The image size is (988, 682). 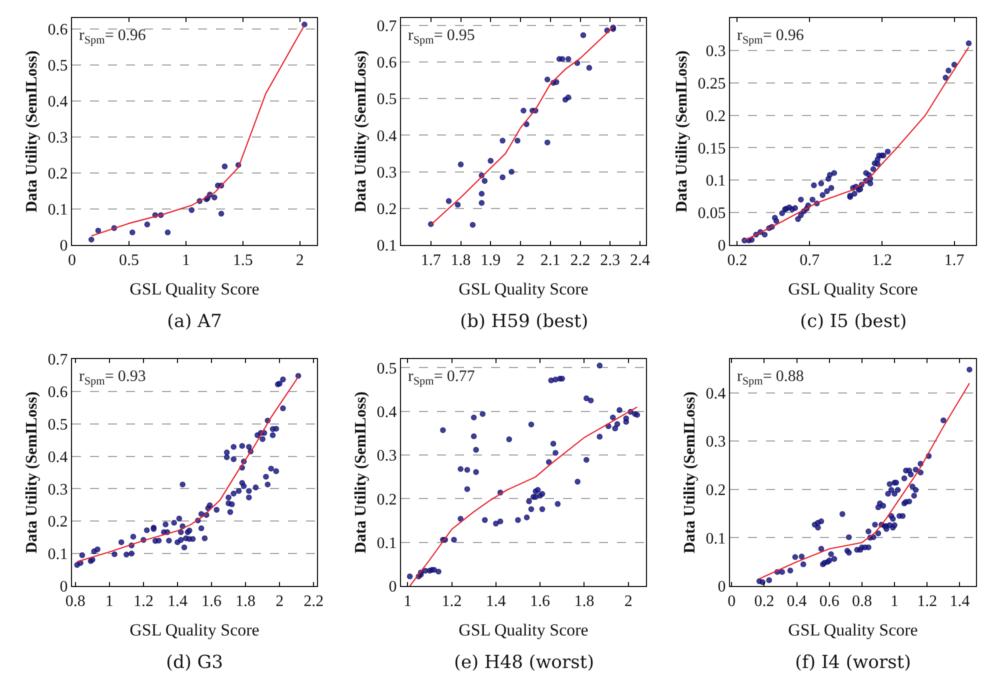 I want to click on y-tick-label: 0.15, so click(x=712, y=149).